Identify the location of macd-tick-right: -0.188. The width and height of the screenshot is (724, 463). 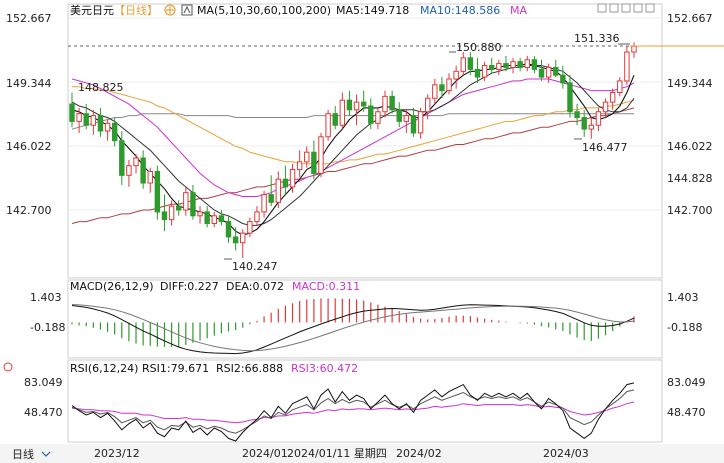
(684, 327).